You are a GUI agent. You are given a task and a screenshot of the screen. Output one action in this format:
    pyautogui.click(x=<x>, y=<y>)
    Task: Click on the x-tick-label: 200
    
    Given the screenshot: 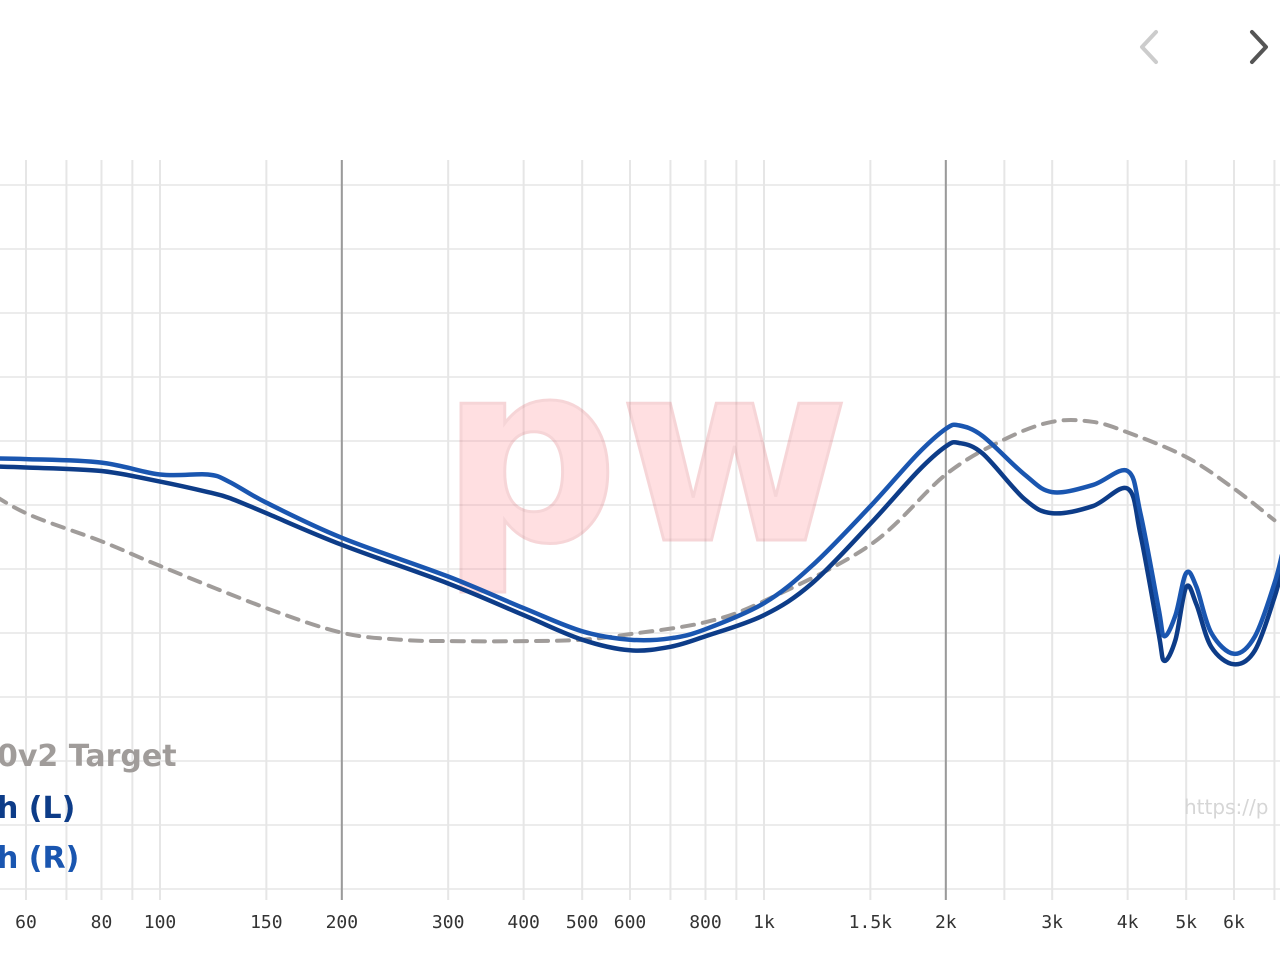 What is the action you would take?
    pyautogui.click(x=342, y=922)
    